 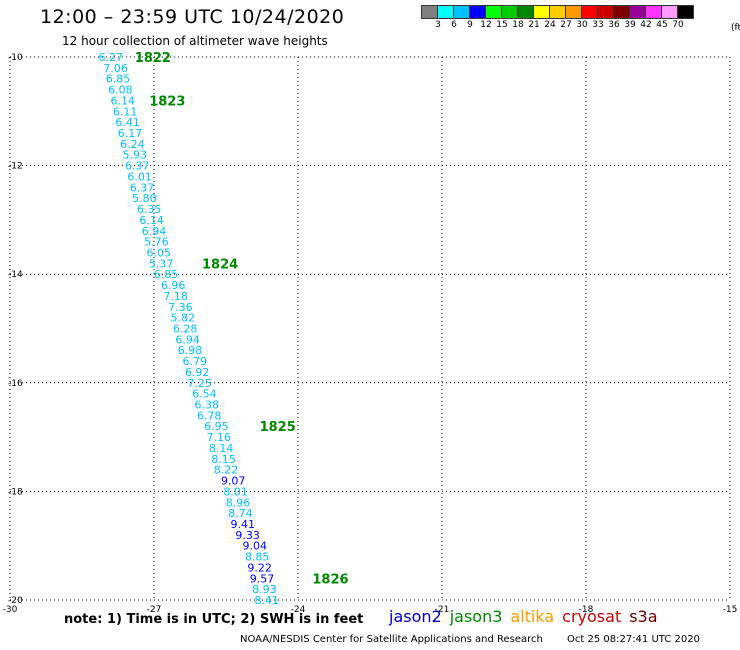 I want to click on color-scale-swatches, so click(x=557, y=12).